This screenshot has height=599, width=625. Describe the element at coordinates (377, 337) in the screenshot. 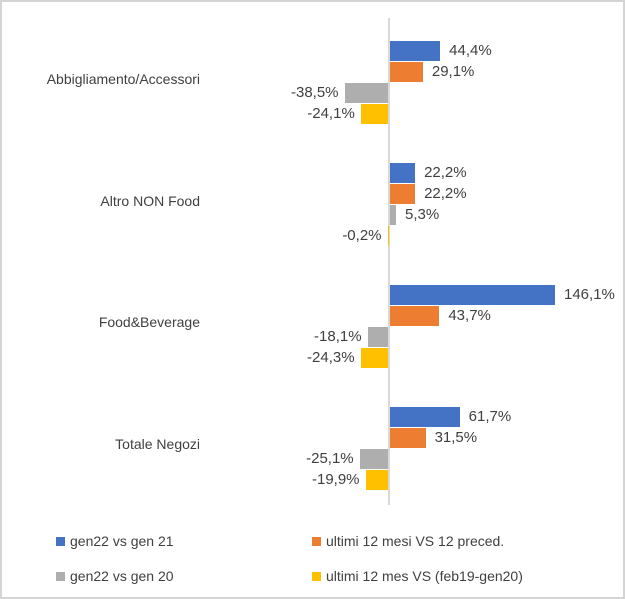

I see `bar-series2-cat2` at that location.